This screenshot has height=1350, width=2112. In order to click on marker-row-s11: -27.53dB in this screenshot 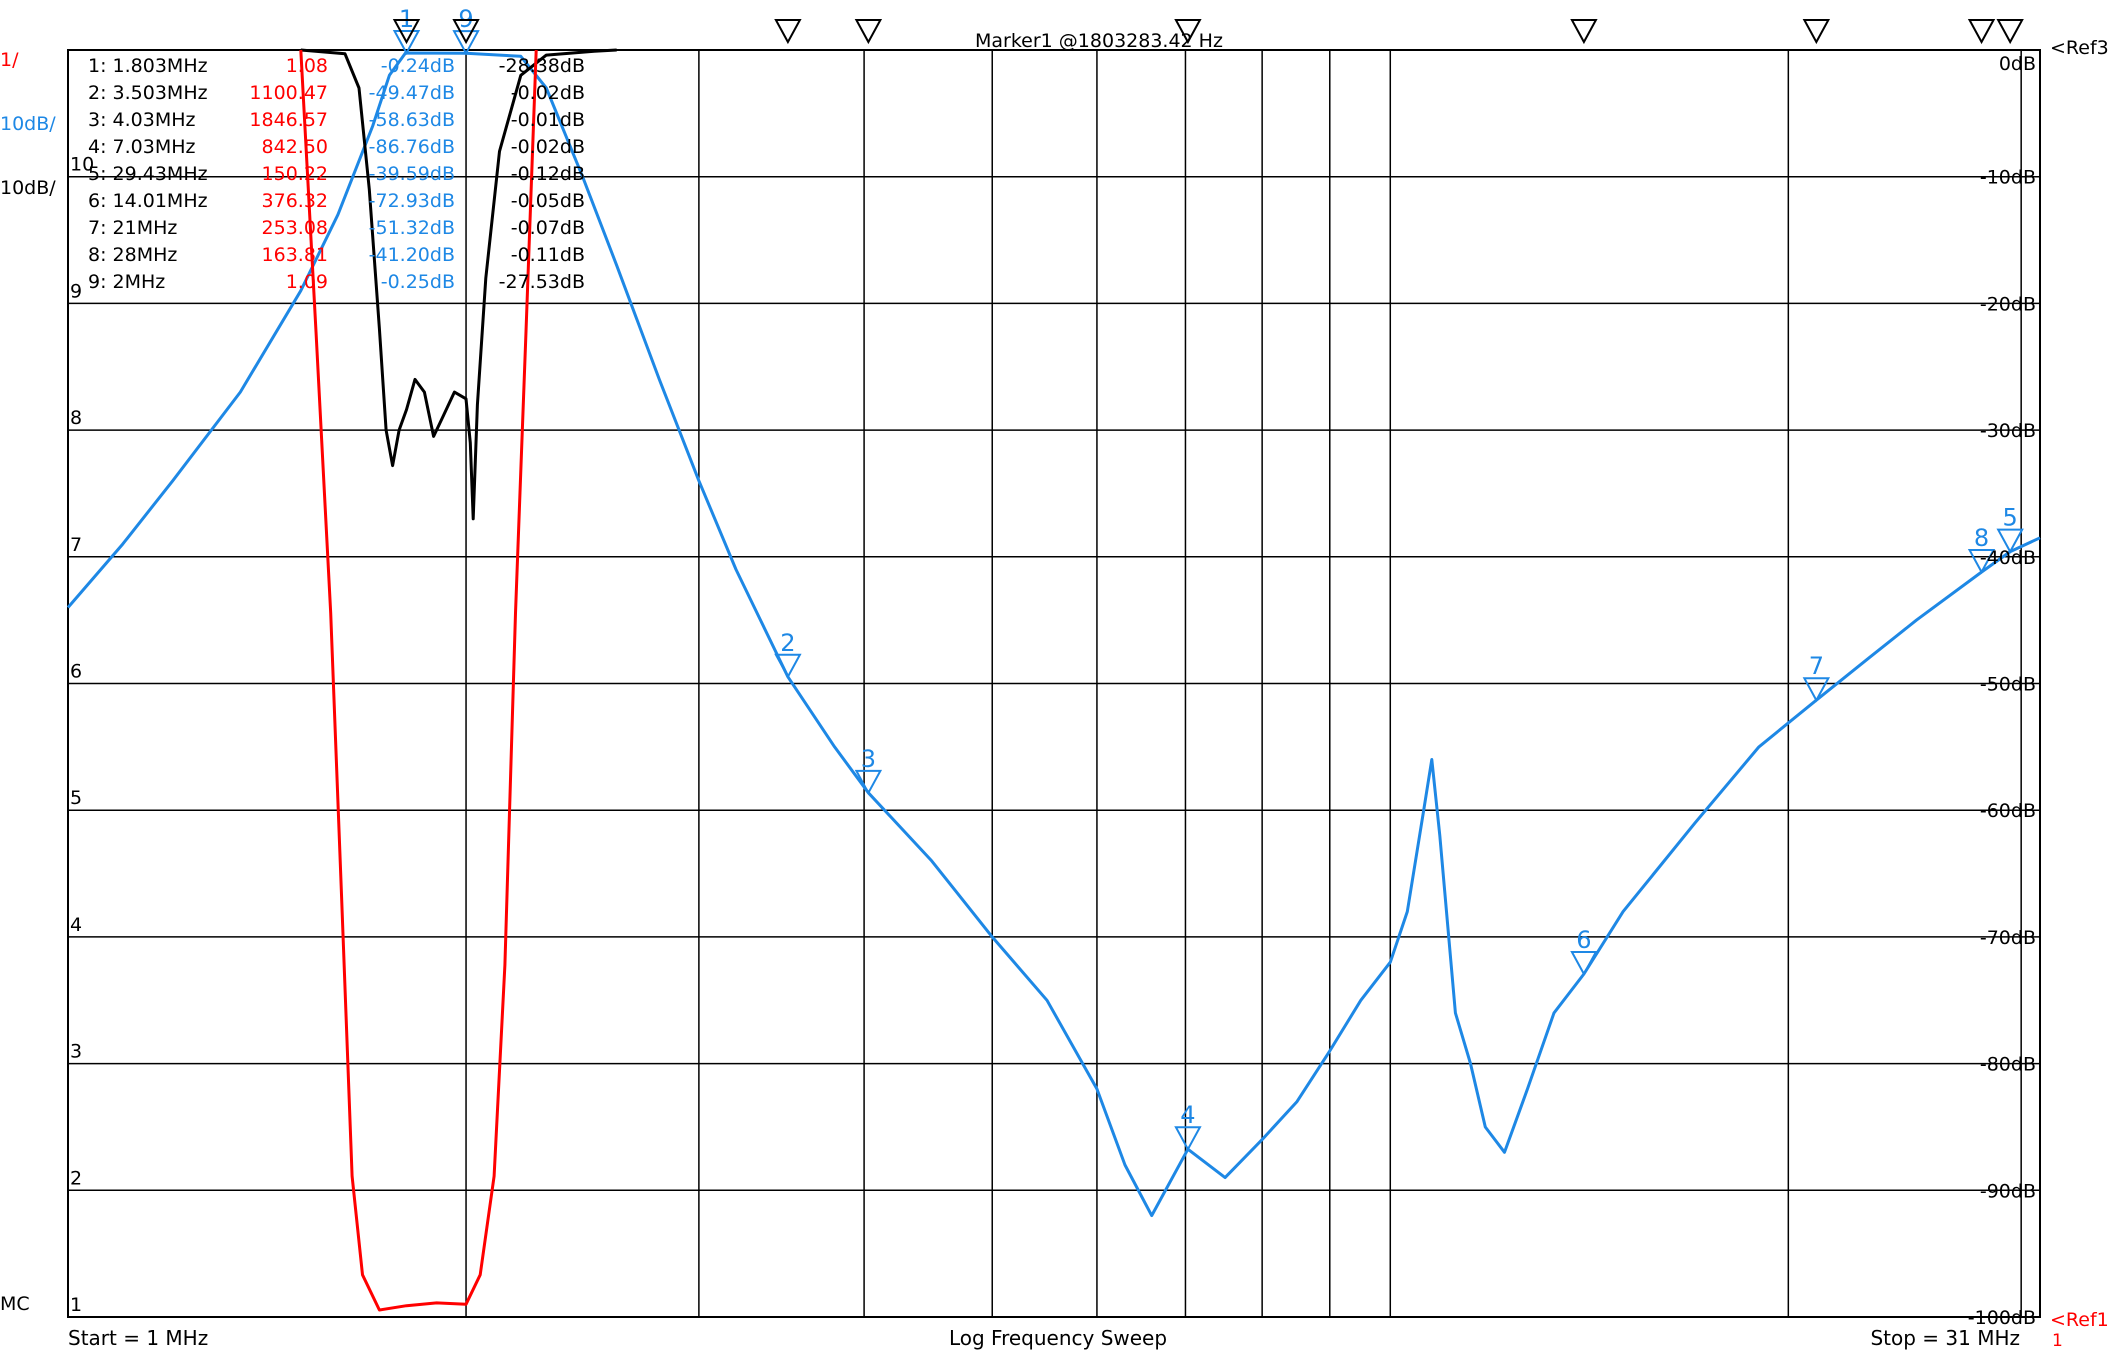, I will do `click(542, 282)`.